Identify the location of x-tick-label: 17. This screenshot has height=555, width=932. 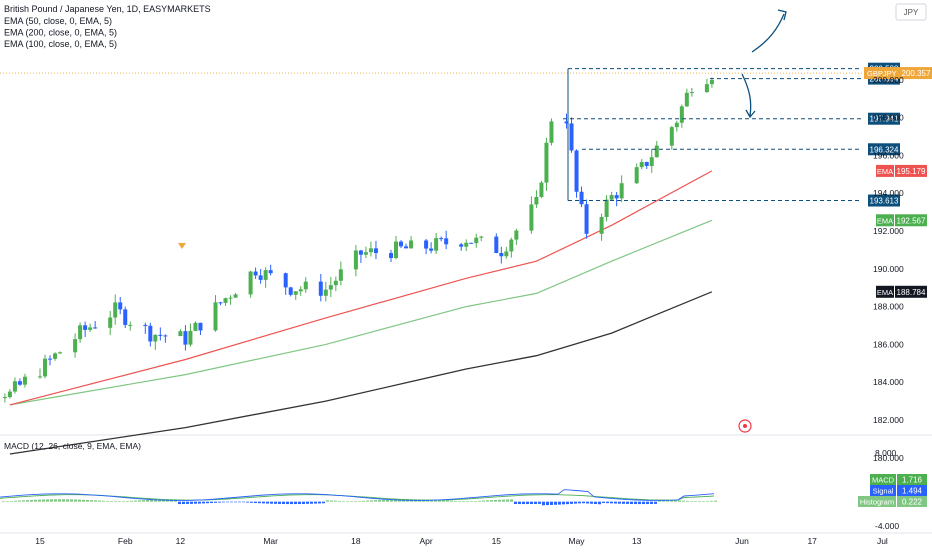
(812, 541).